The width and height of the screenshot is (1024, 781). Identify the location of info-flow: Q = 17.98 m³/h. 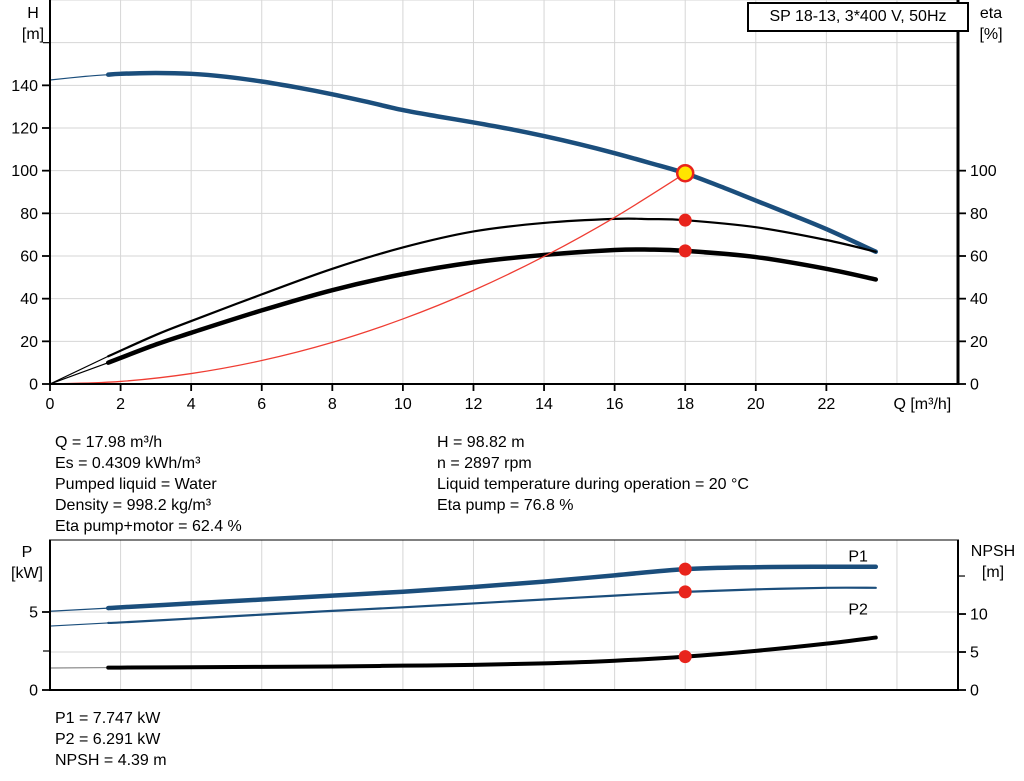
(109, 442).